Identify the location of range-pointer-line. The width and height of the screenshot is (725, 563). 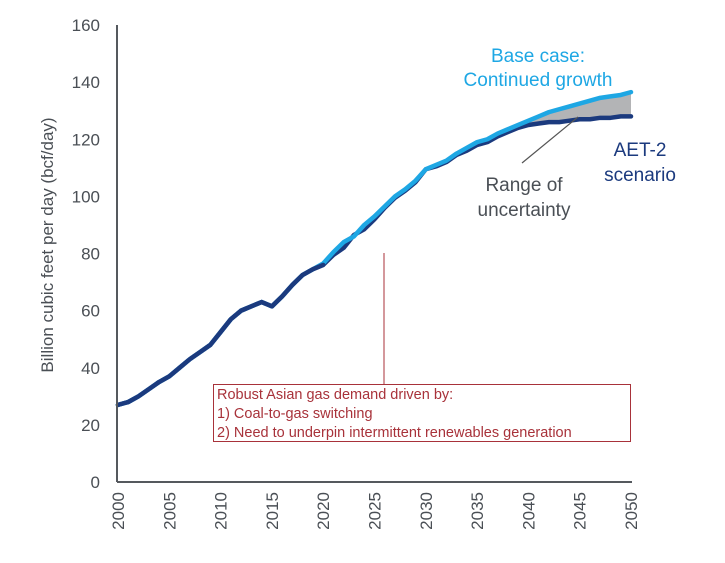
(550, 140).